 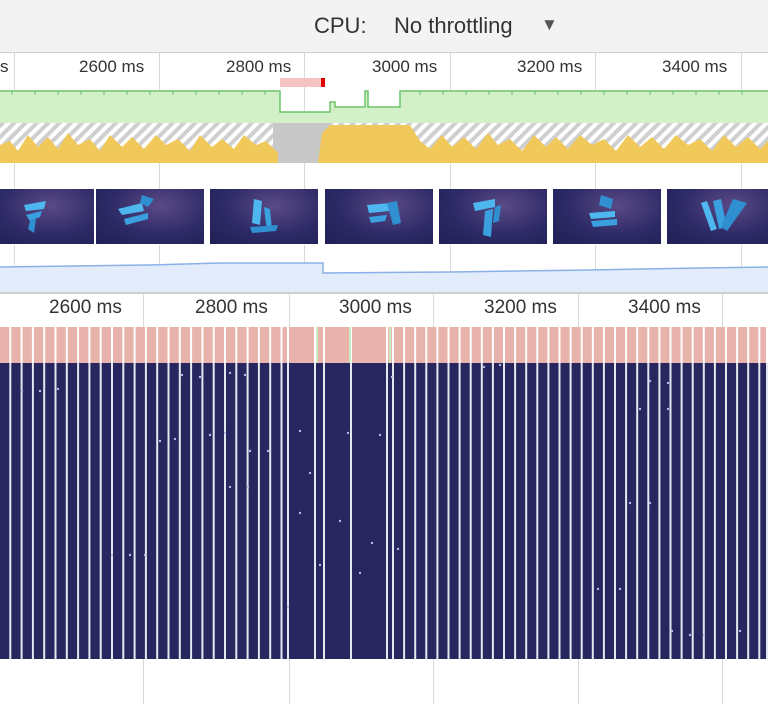 I want to click on frames-bars, so click(x=384, y=345).